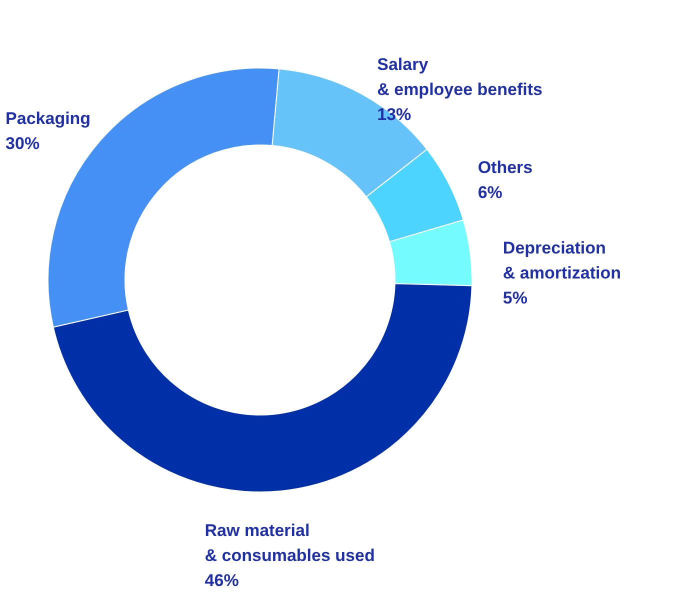 This screenshot has height=608, width=676. Describe the element at coordinates (561, 260) in the screenshot. I see `slice-label: Depreciation & amortization` at that location.